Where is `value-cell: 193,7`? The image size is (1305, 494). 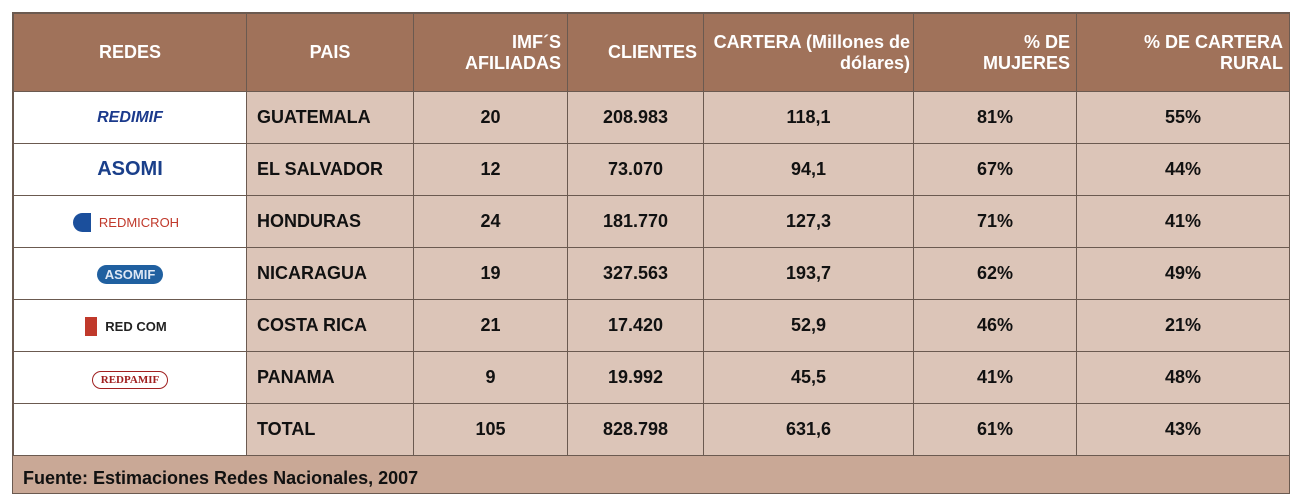
value-cell: 193,7 is located at coordinates (808, 273).